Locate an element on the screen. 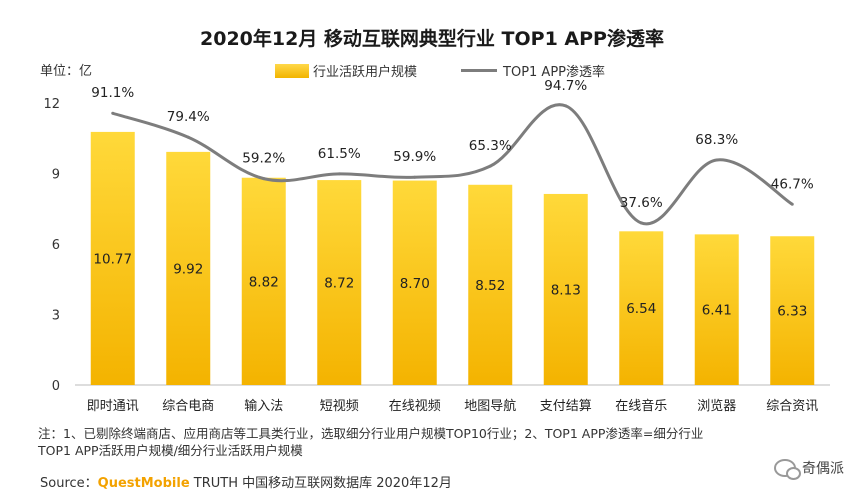 The width and height of the screenshot is (864, 502). bar-value-label: 8.52 is located at coordinates (490, 286).